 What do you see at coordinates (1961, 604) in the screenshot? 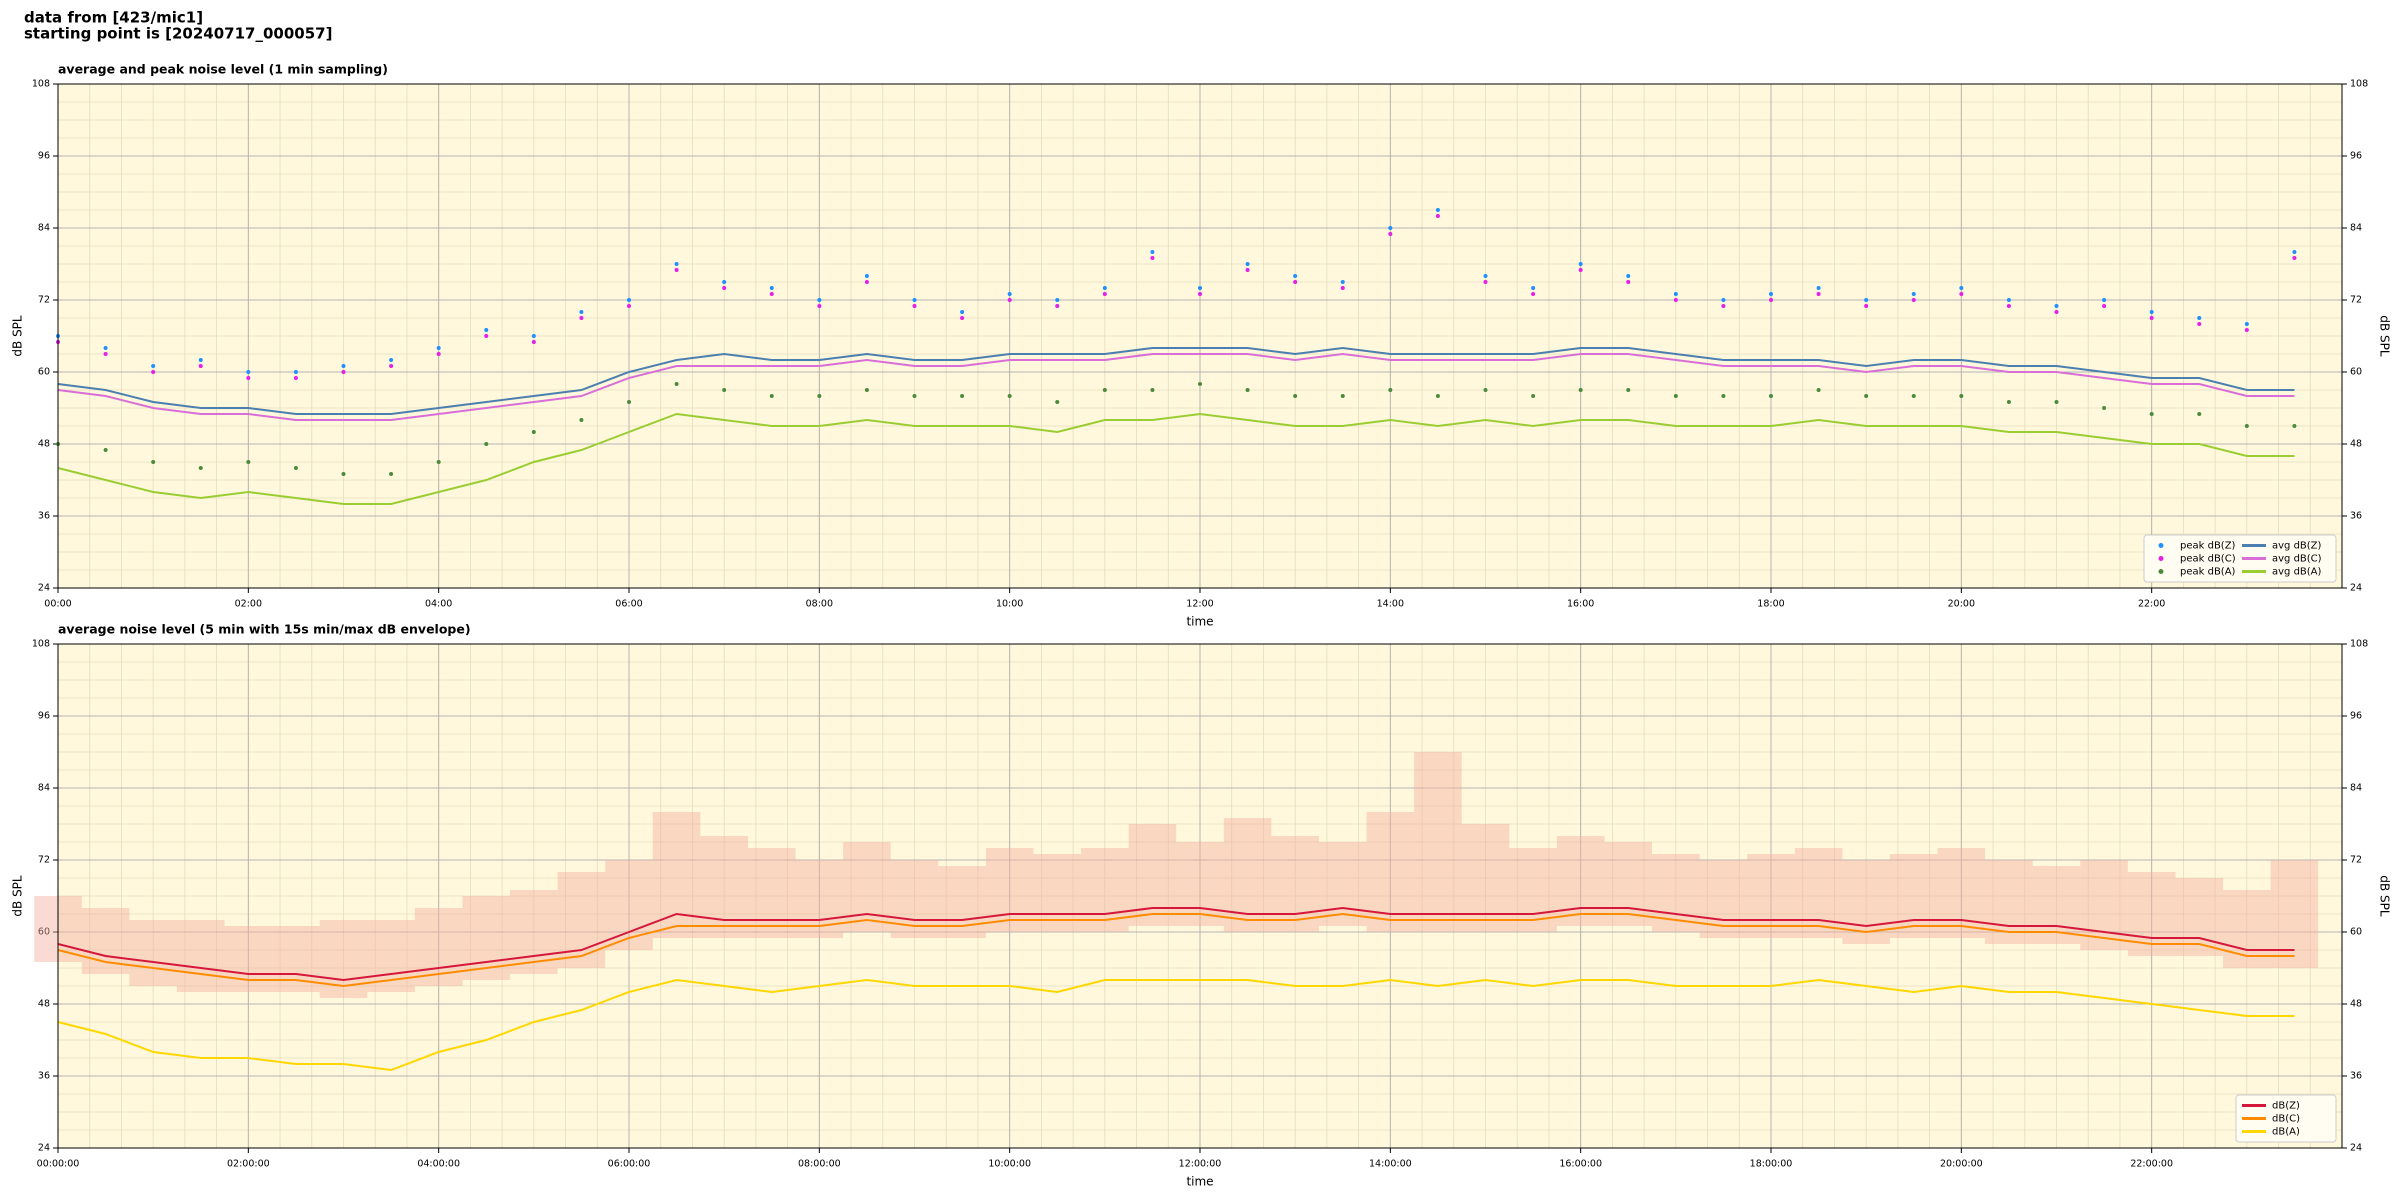
I see `x-tick-label: 20:00` at bounding box center [1961, 604].